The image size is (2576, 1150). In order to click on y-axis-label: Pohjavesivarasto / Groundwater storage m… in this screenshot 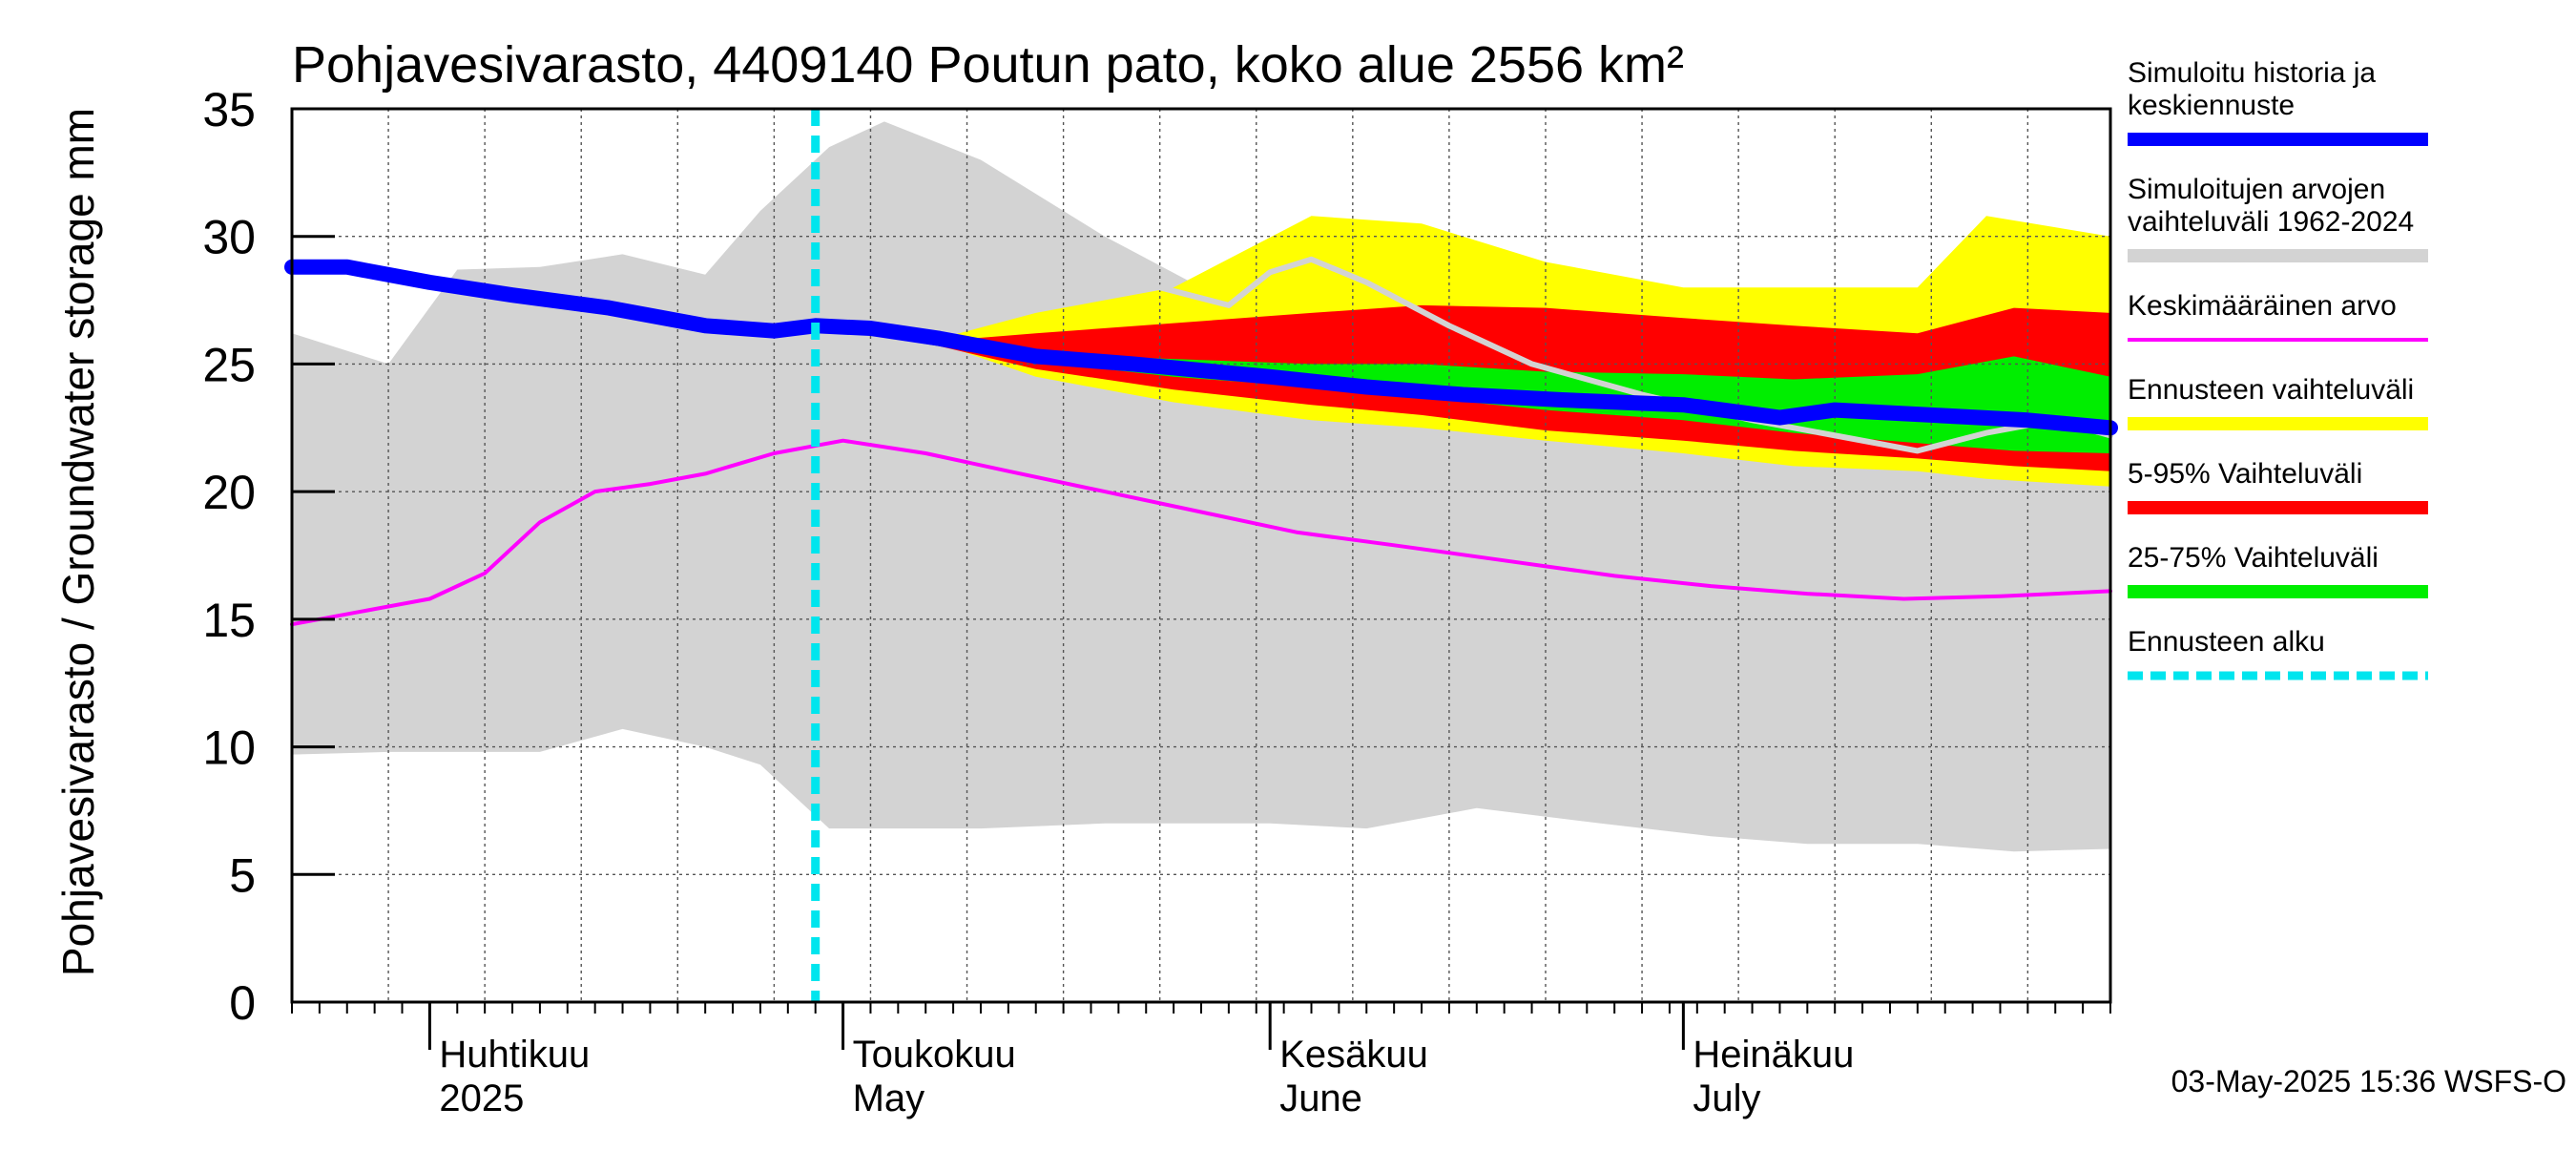, I will do `click(78, 542)`.